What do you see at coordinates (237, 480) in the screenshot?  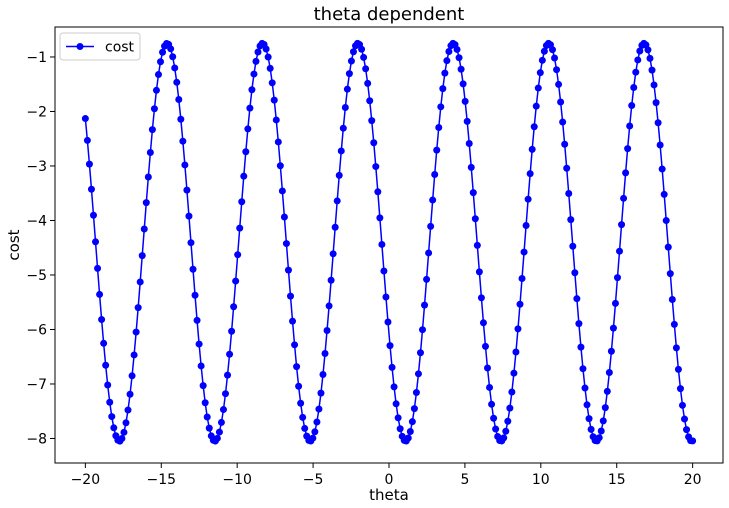 I see `x-tick-label: −10` at bounding box center [237, 480].